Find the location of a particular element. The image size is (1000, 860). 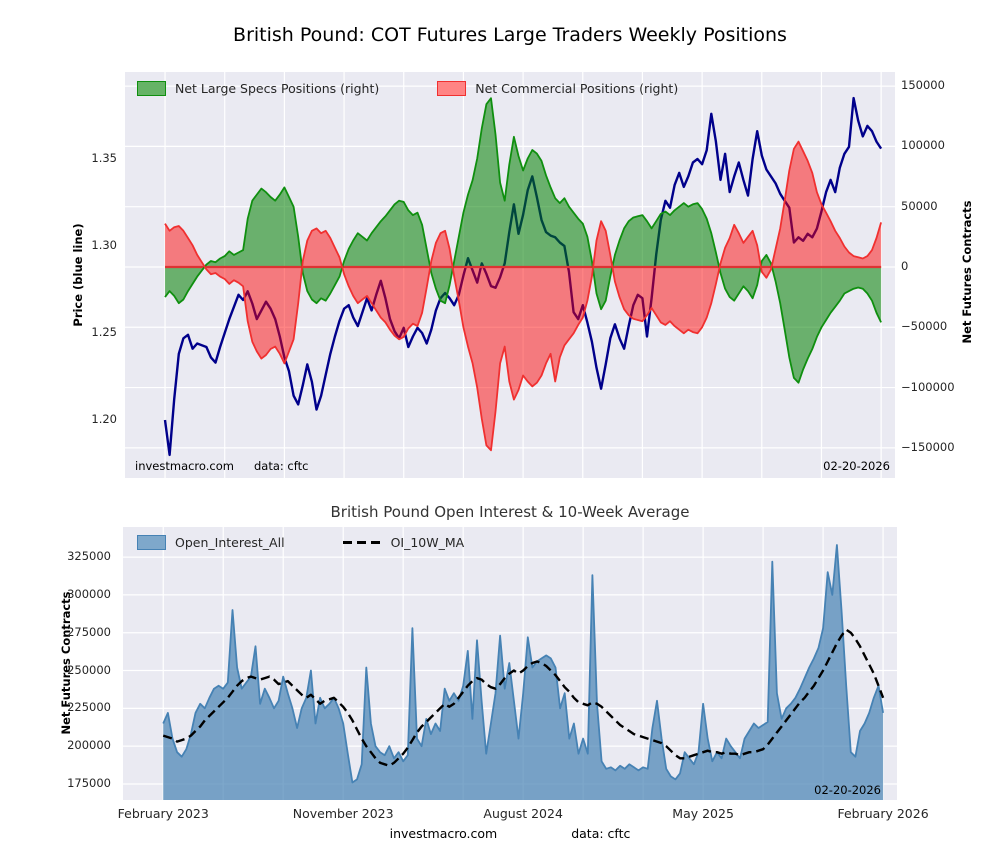

tick-label: 200000 is located at coordinates (89, 745).